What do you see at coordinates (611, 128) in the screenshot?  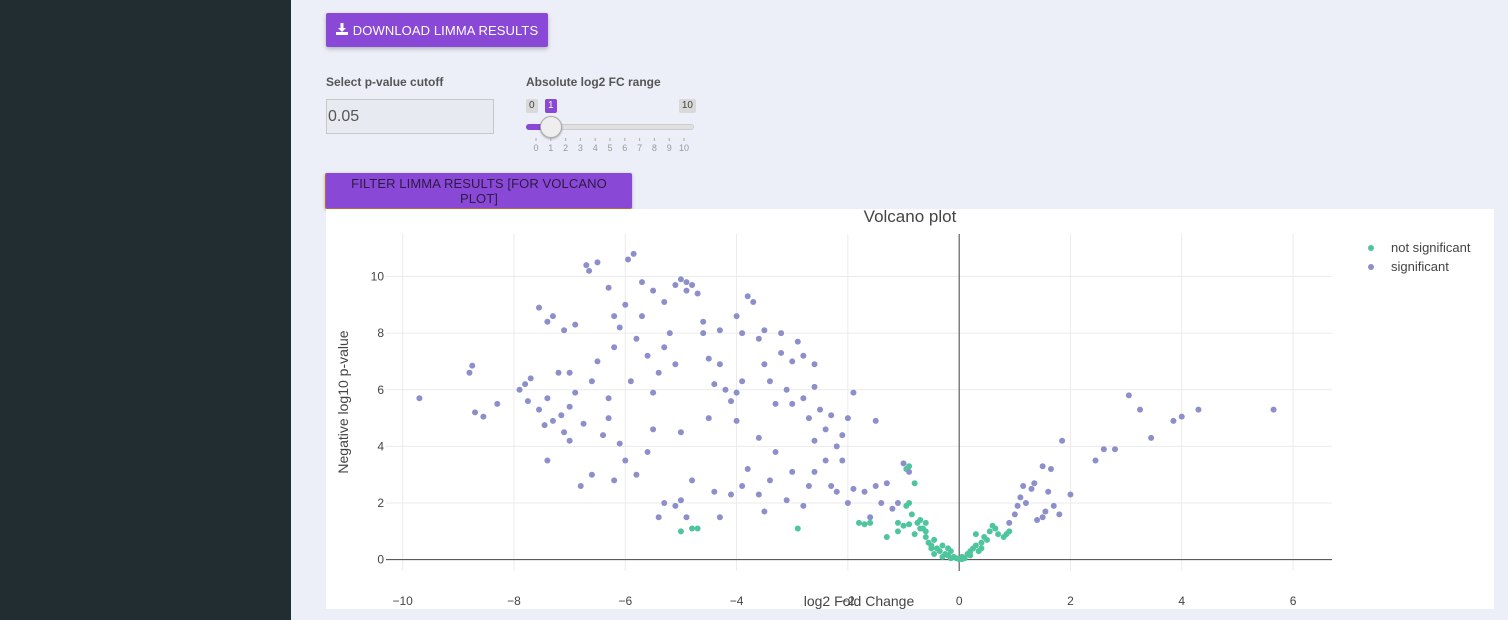 I see `fc-range-slider: 0 1 10 0 1 2 3 4 5 6 7 8 9 10` at bounding box center [611, 128].